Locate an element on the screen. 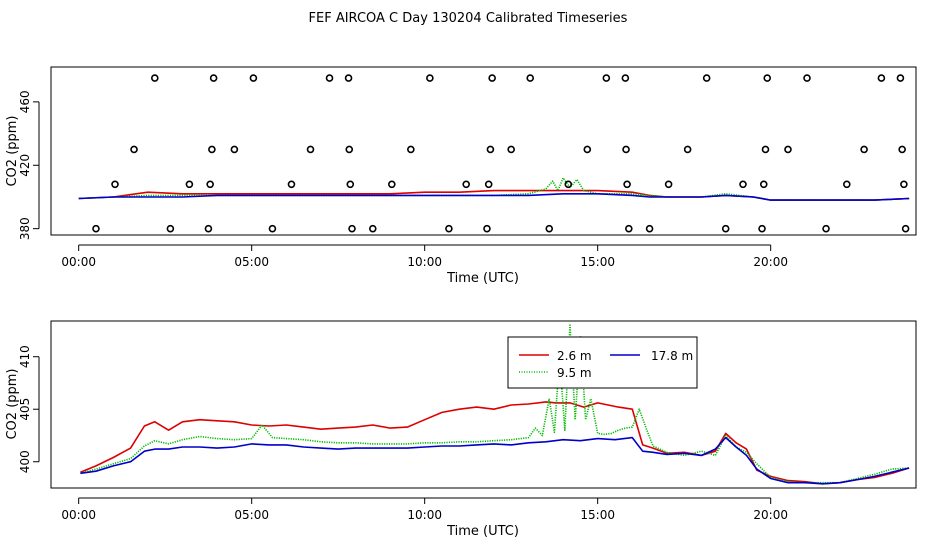 The image size is (936, 540). top-x-tick-label: 00:00 is located at coordinates (78, 262).